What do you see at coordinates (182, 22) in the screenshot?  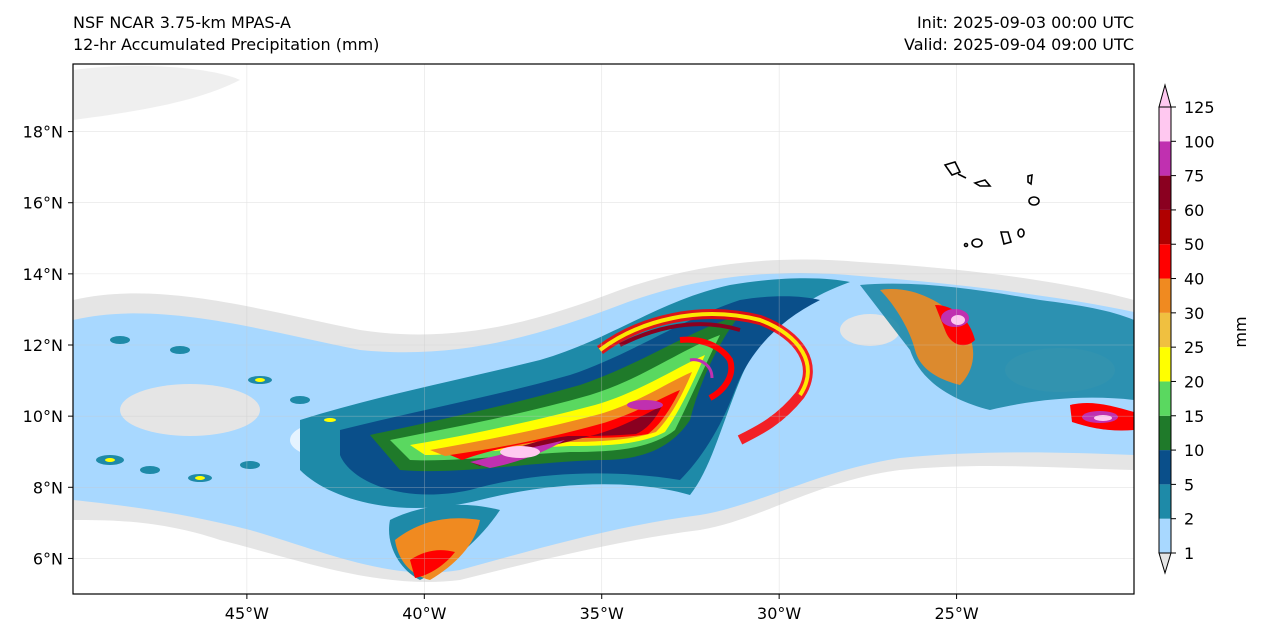 I see `model-title: NSF NCAR 3.75-km MPAS-A` at bounding box center [182, 22].